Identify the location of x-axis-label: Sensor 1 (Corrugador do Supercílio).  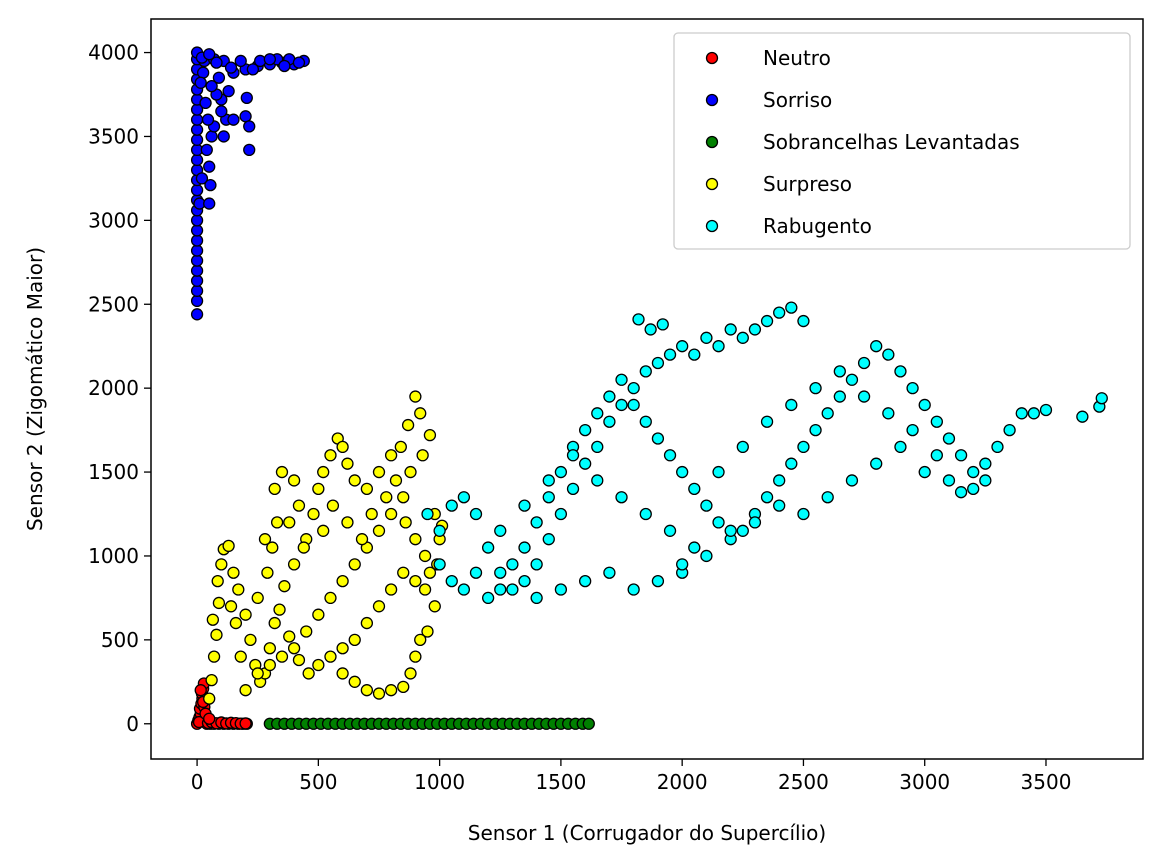
(647, 833).